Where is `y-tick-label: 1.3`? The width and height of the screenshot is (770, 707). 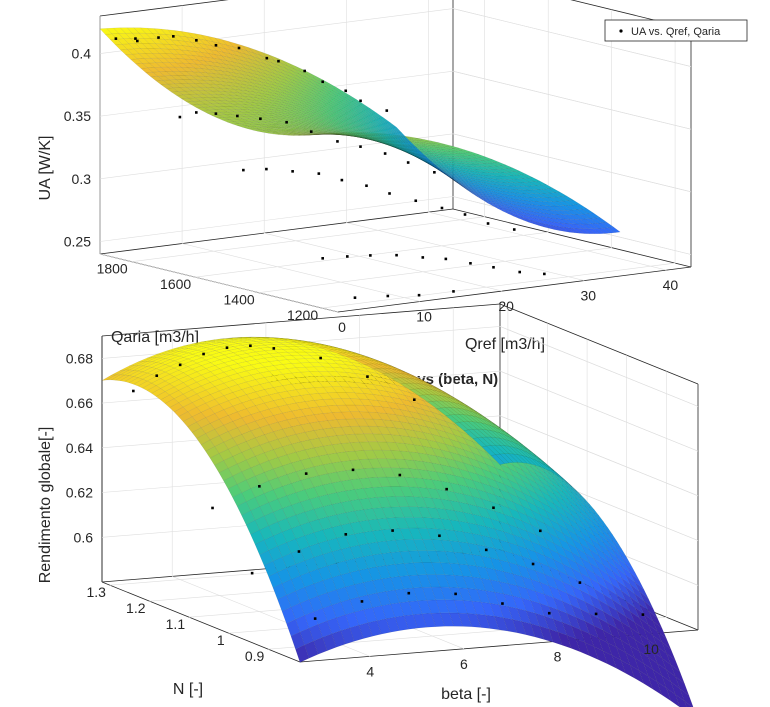 y-tick-label: 1.3 is located at coordinates (96, 592).